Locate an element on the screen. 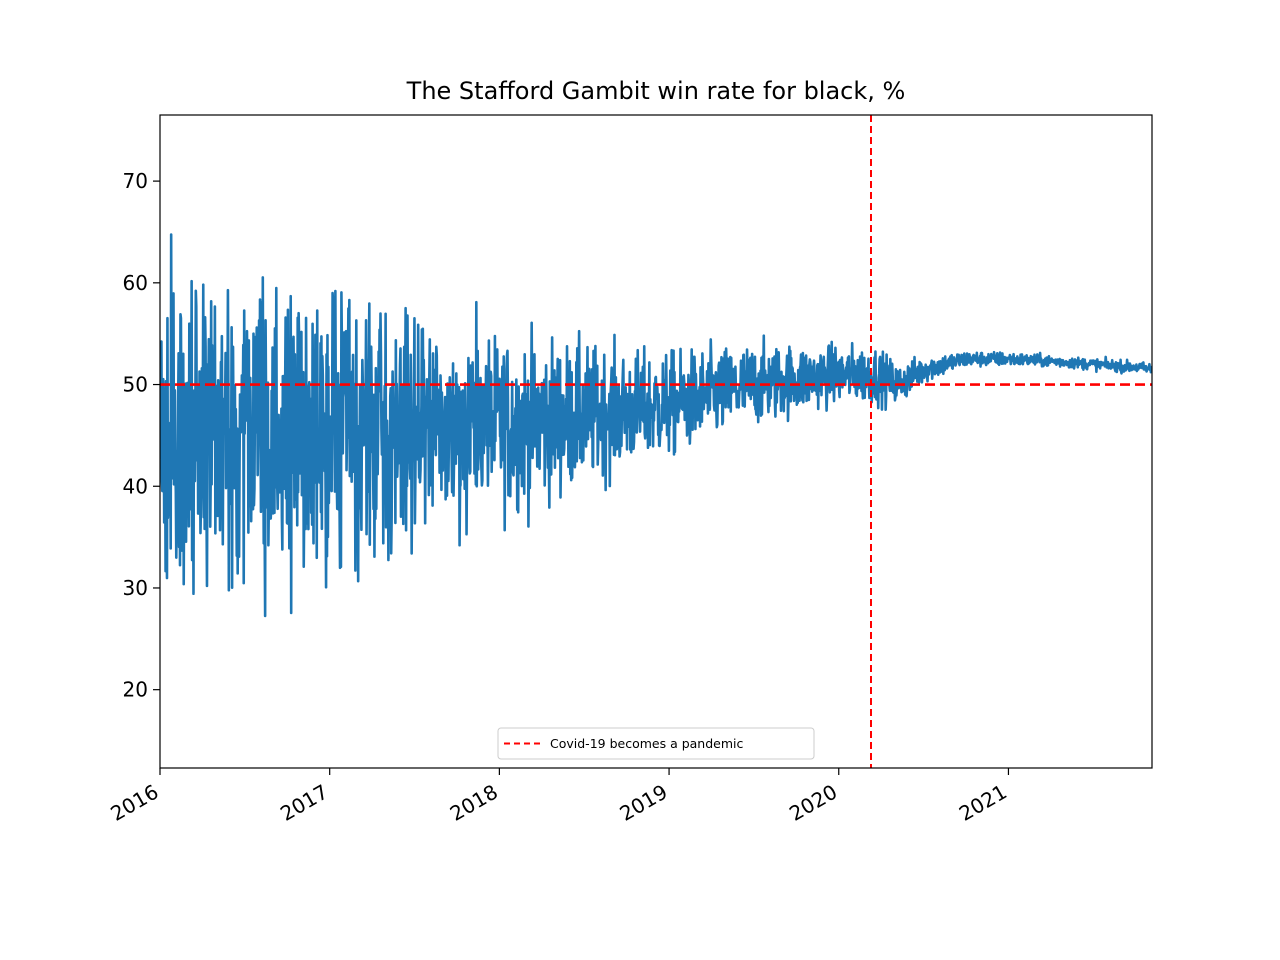 This screenshot has height=960, width=1280. legend: Covid-19 becomes a pandemic is located at coordinates (656, 743).